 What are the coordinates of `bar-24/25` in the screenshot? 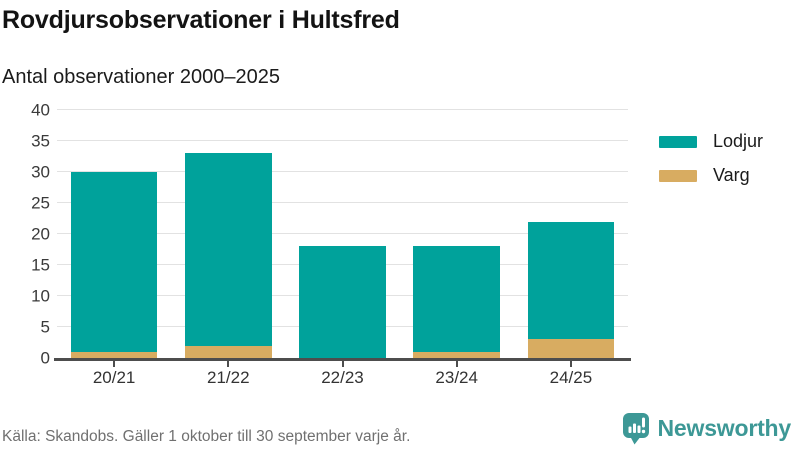 It's located at (571, 234).